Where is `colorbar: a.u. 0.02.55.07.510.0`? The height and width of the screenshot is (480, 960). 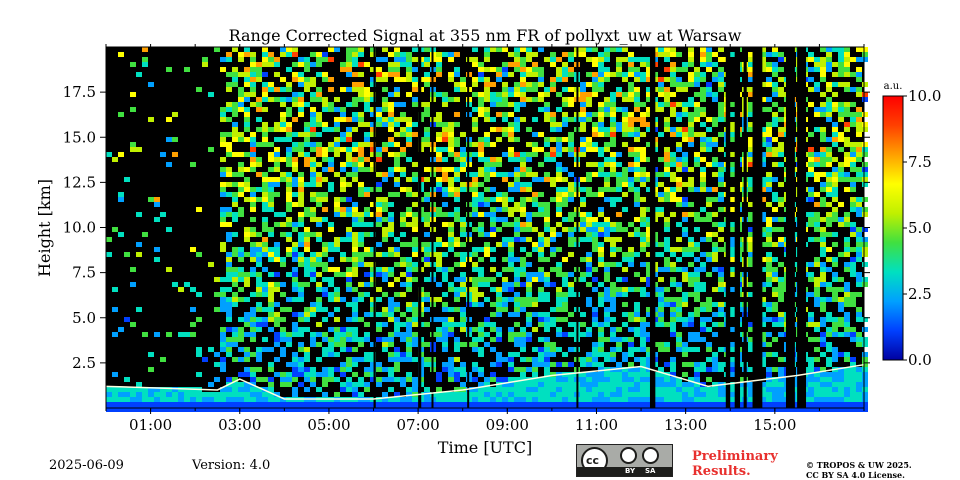
colorbar: a.u. 0.02.55.07.510.0 is located at coordinates (911, 225).